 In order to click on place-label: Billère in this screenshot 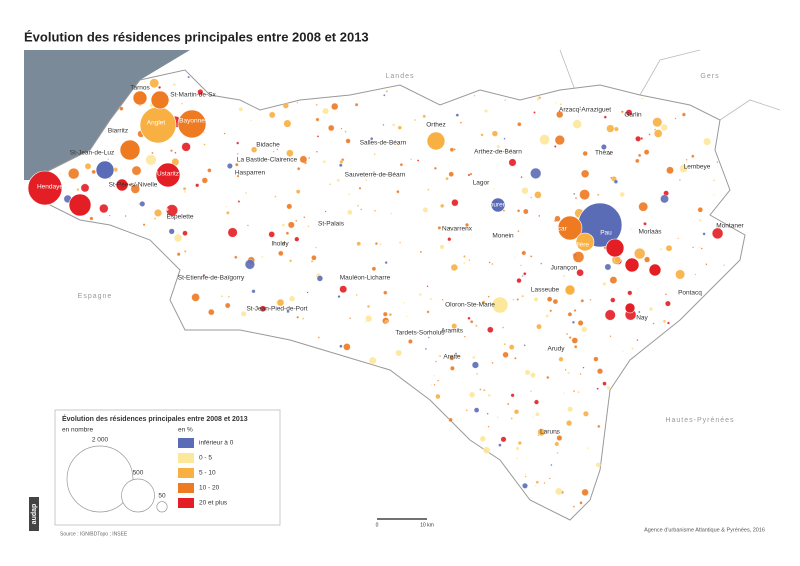, I will do `click(580, 245)`.